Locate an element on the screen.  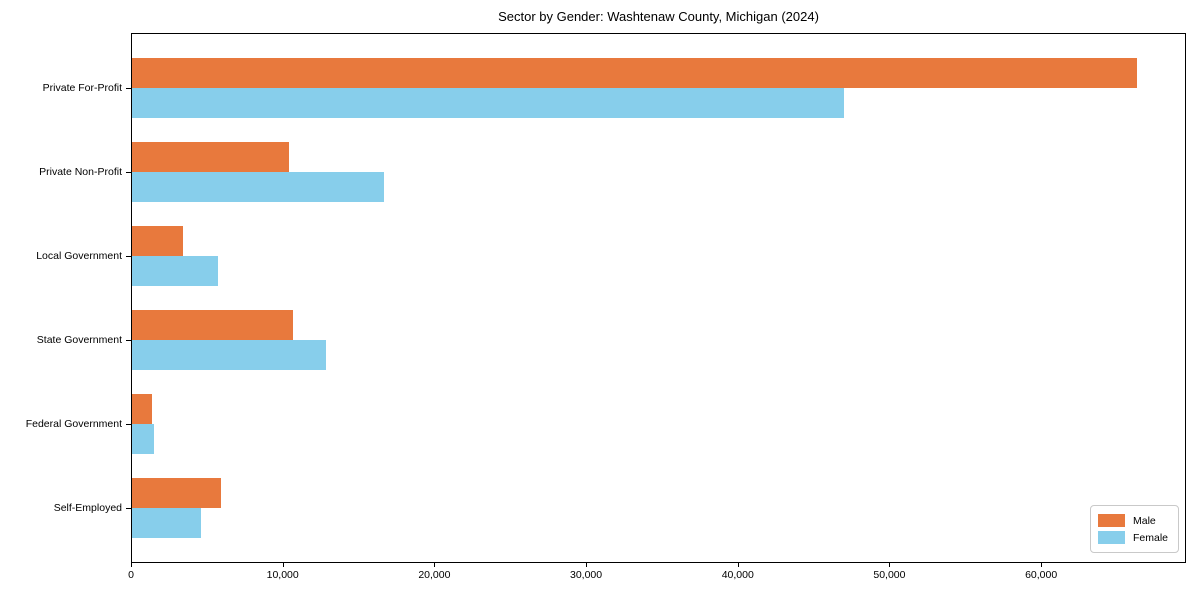
legend-label: Male is located at coordinates (1144, 520).